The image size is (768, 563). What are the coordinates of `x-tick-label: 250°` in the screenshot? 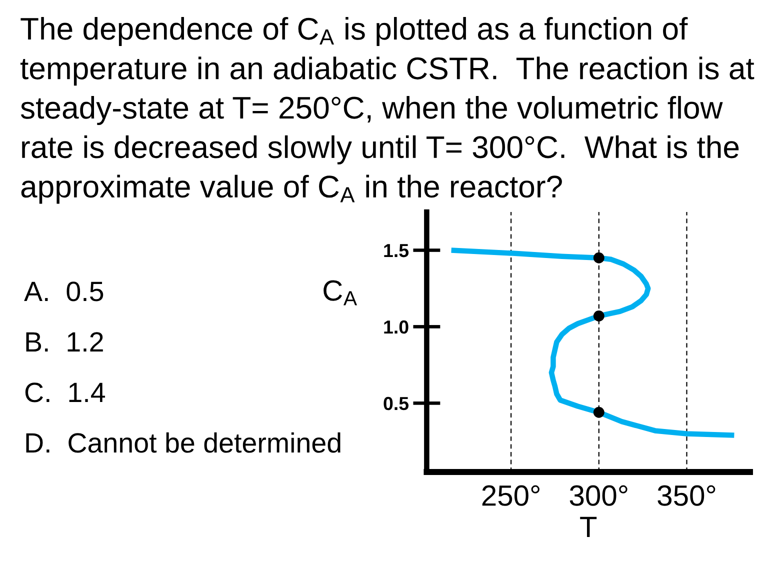 It's located at (511, 495).